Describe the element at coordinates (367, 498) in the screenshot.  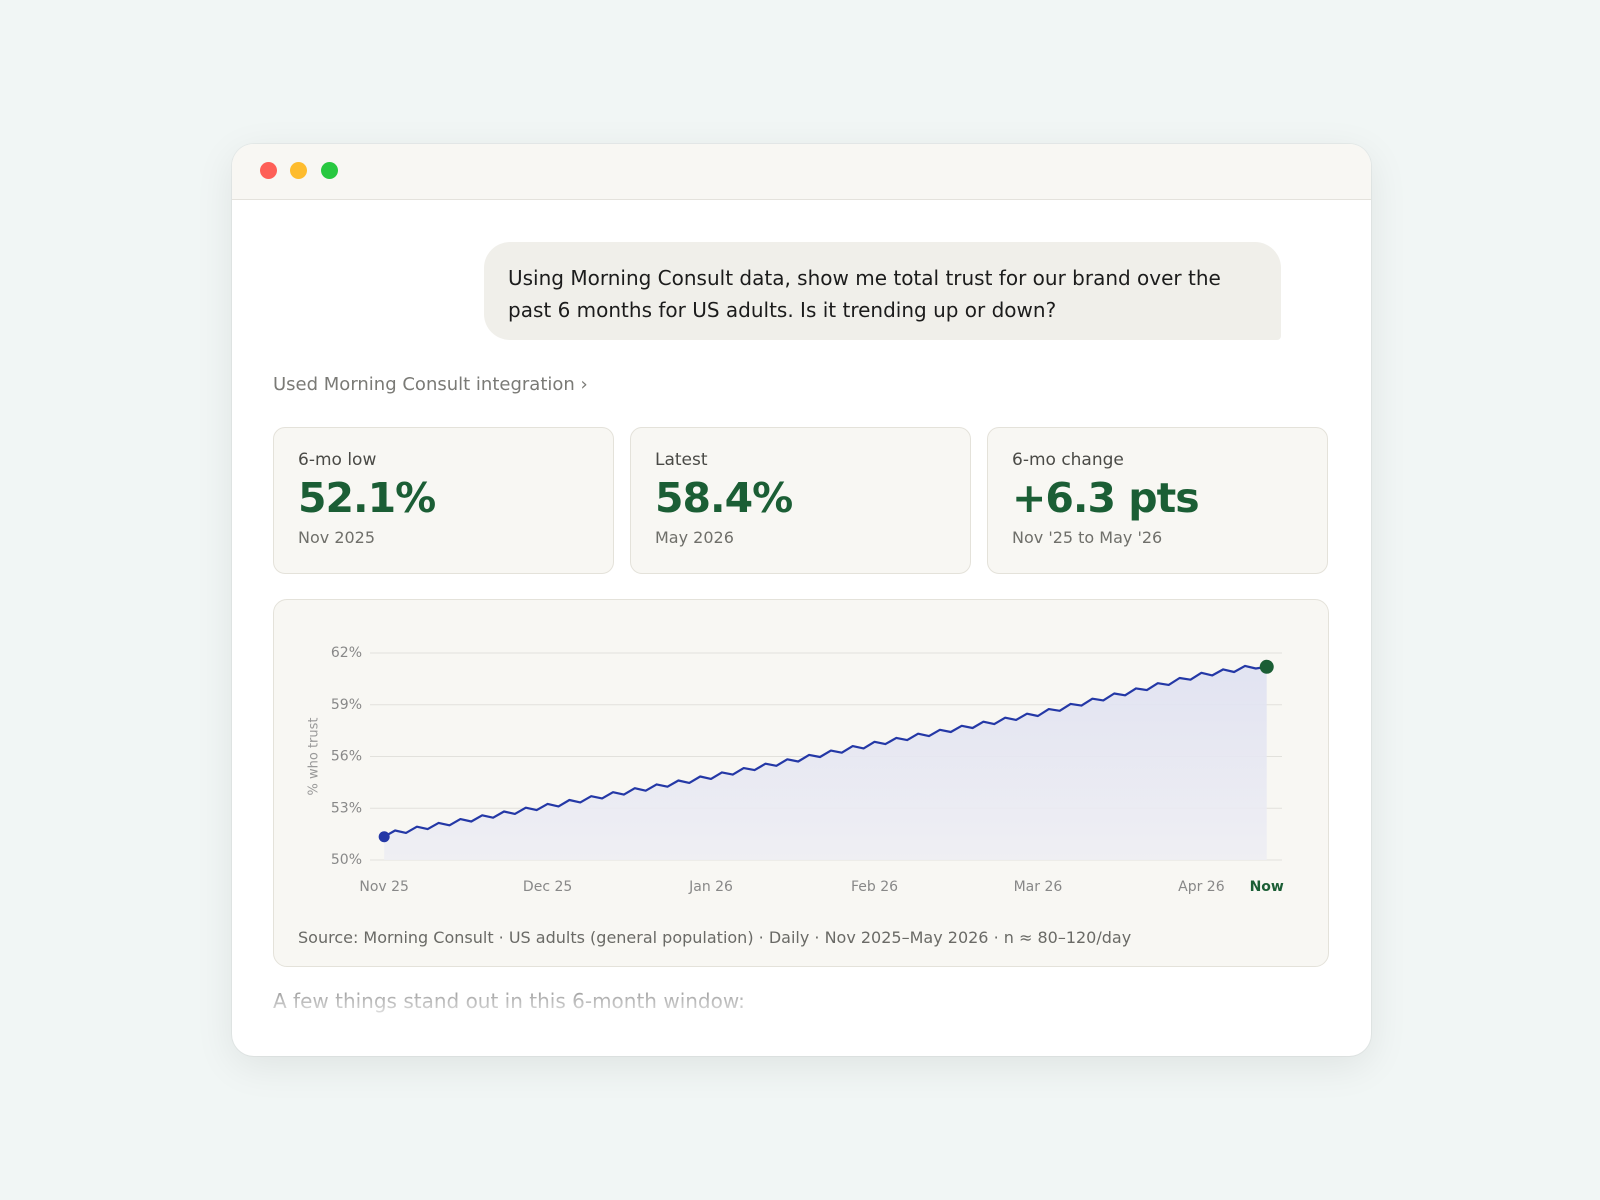
I see `stat-value: 52.1%` at that location.